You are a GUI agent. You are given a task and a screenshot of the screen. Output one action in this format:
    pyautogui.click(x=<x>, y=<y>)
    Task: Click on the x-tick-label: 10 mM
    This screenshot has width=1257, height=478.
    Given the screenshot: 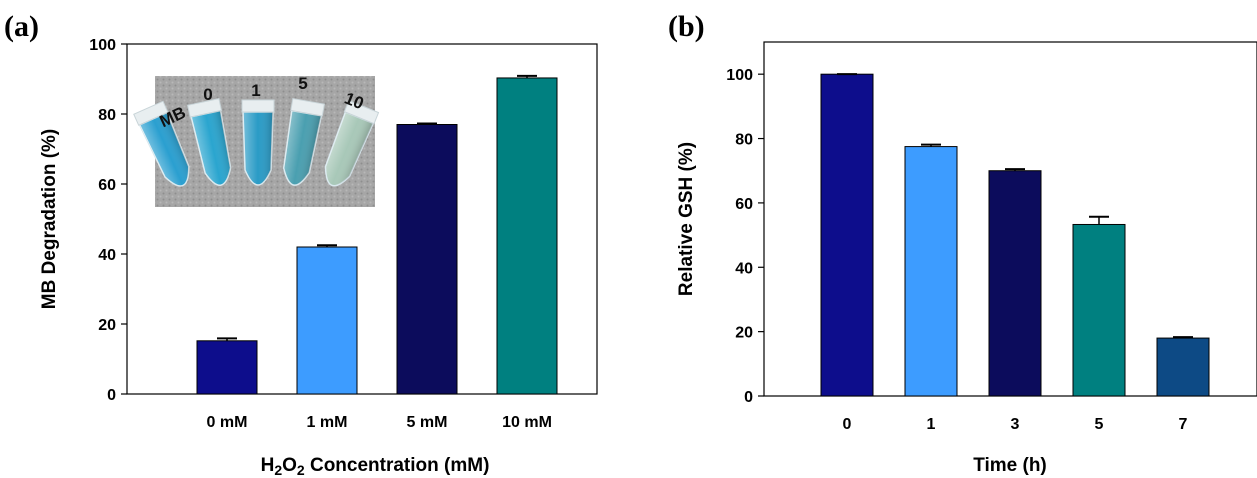 What is the action you would take?
    pyautogui.click(x=527, y=422)
    